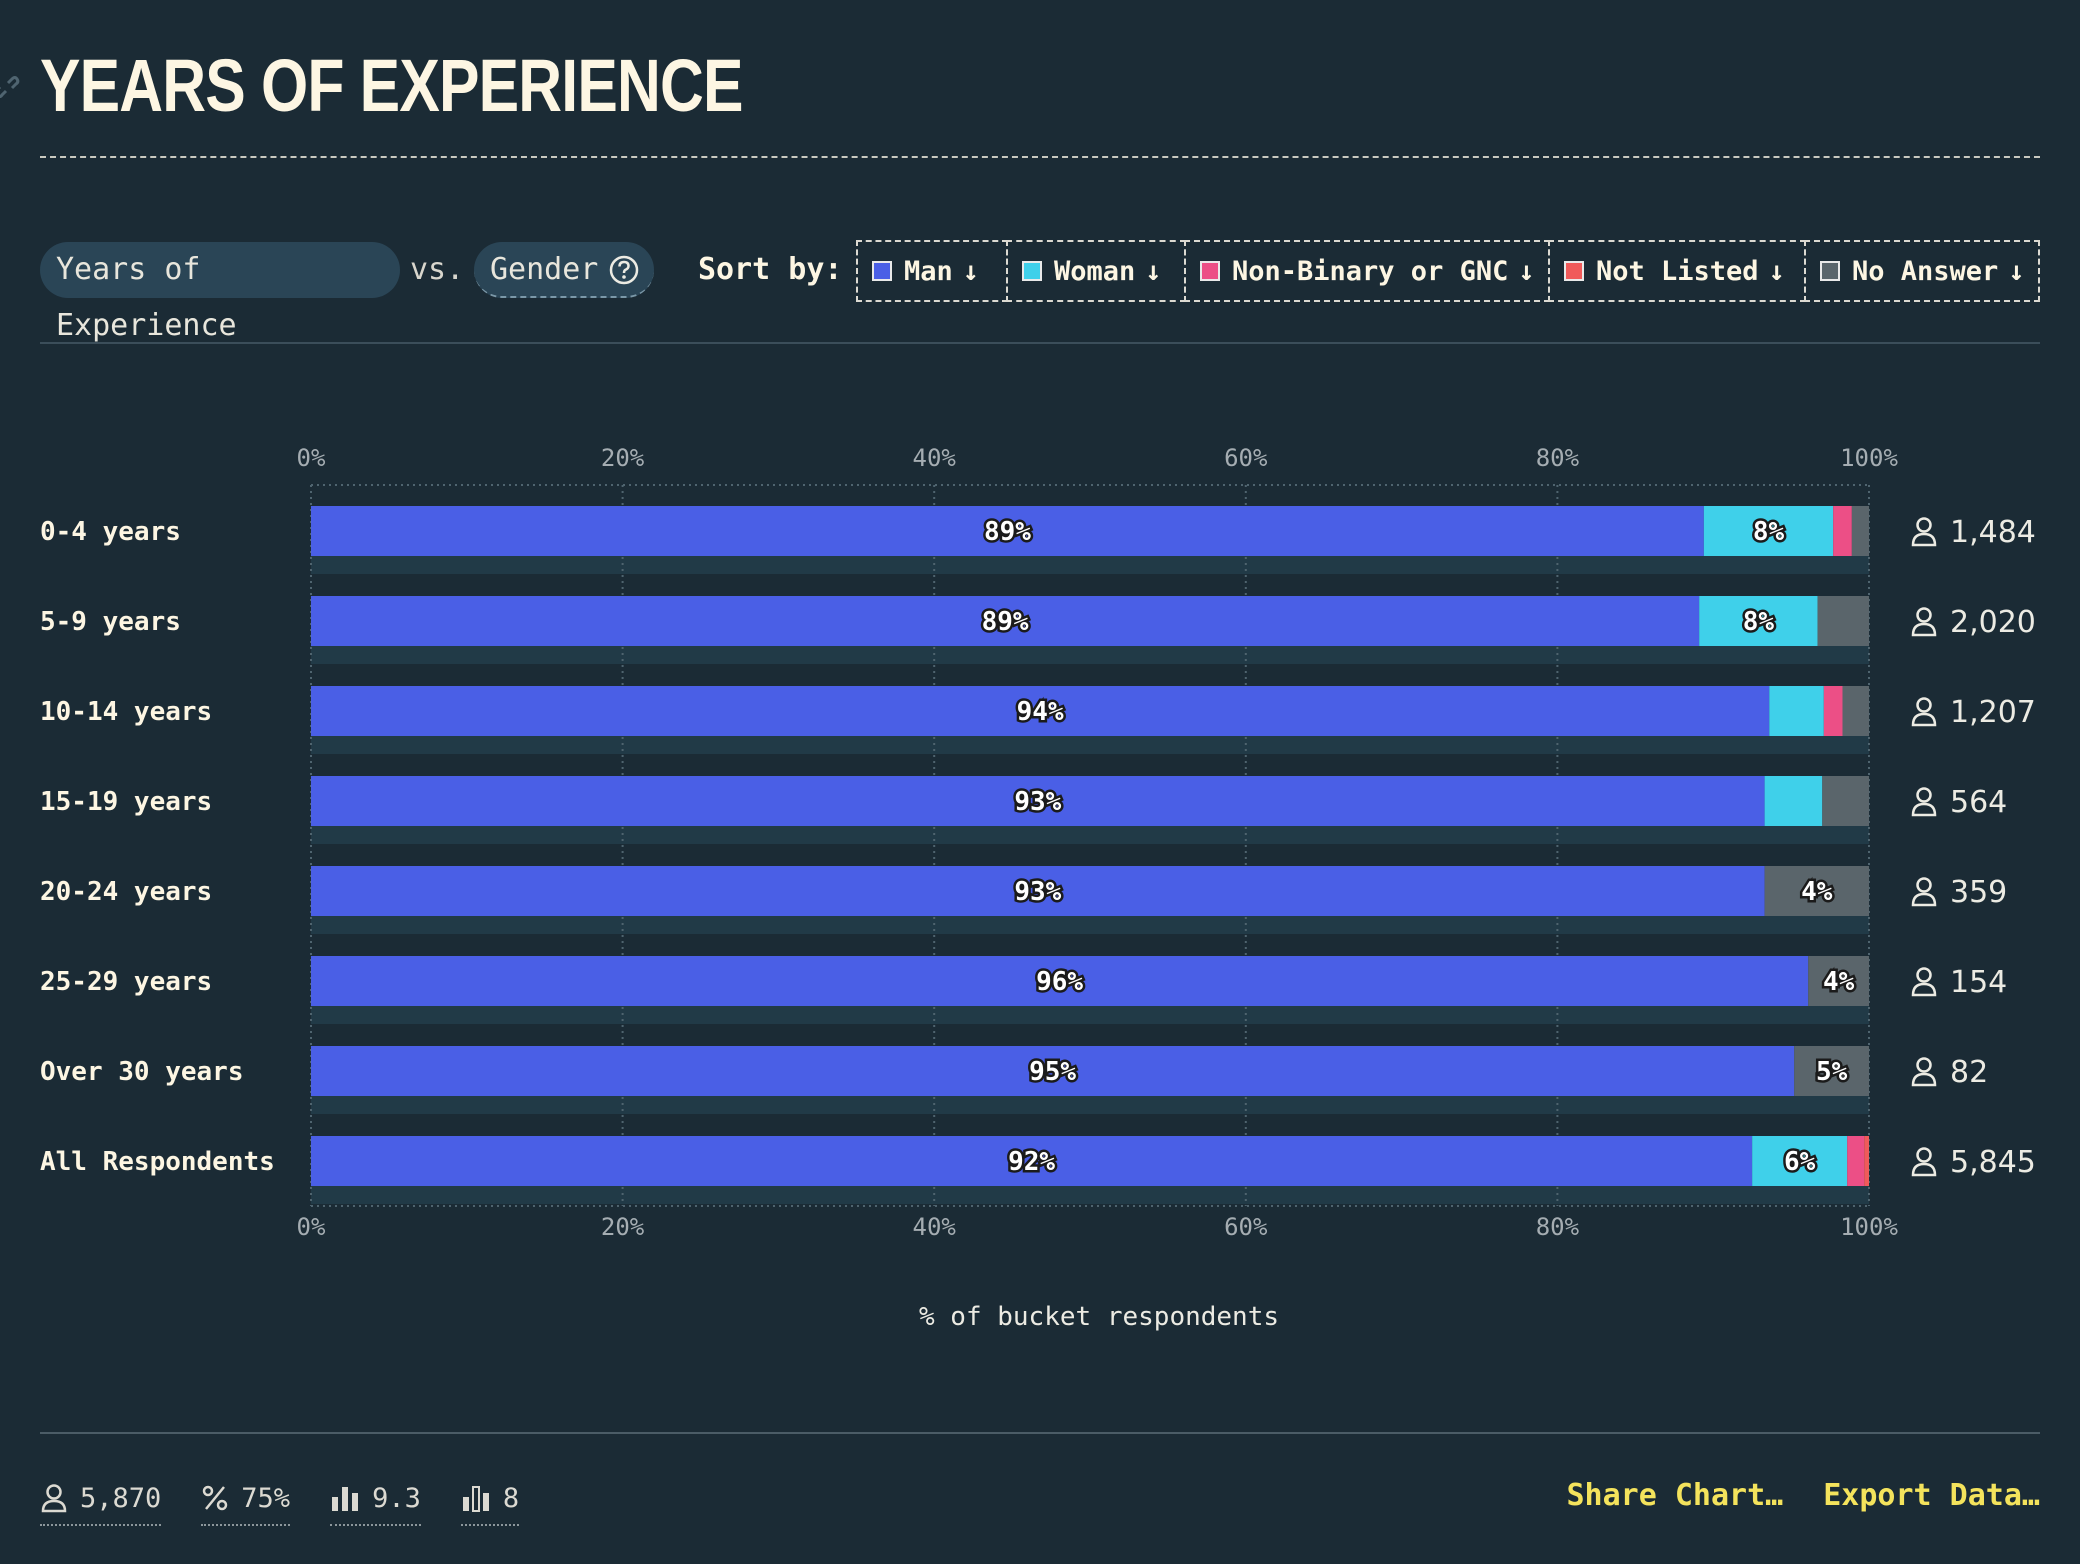 The image size is (2080, 1564). What do you see at coordinates (490, 1501) in the screenshot?
I see `buckets-stat: 8` at bounding box center [490, 1501].